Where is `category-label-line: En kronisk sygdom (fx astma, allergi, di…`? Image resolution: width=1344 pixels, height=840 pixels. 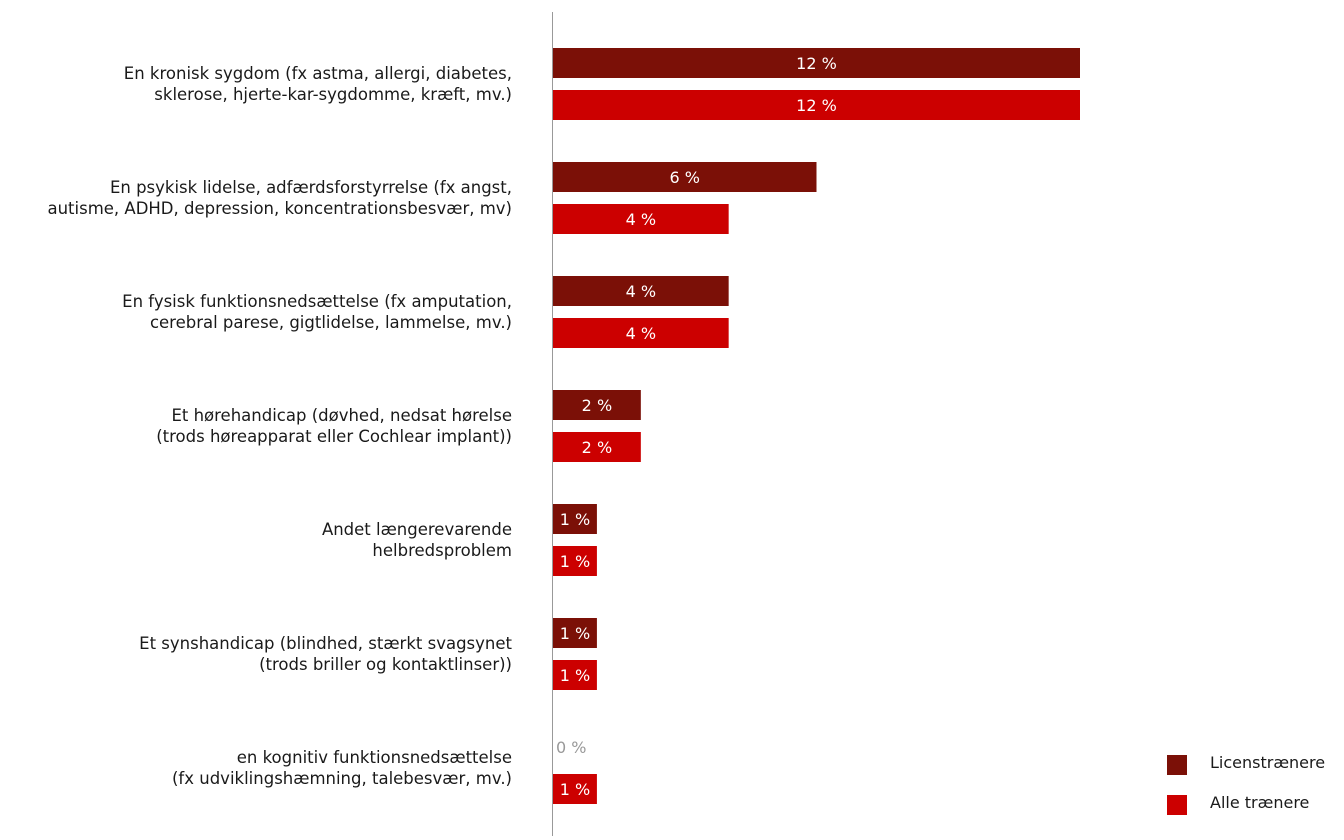
category-label-line: En kronisk sygdom (fx astma, allergi, di… is located at coordinates (318, 73).